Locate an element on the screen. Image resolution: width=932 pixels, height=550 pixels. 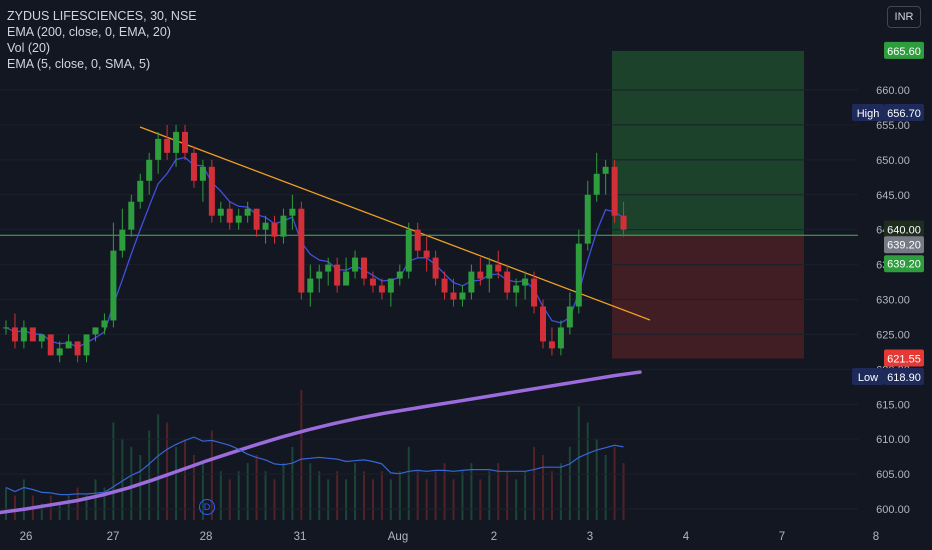
stop-price-label: 621.55 is located at coordinates (904, 360).